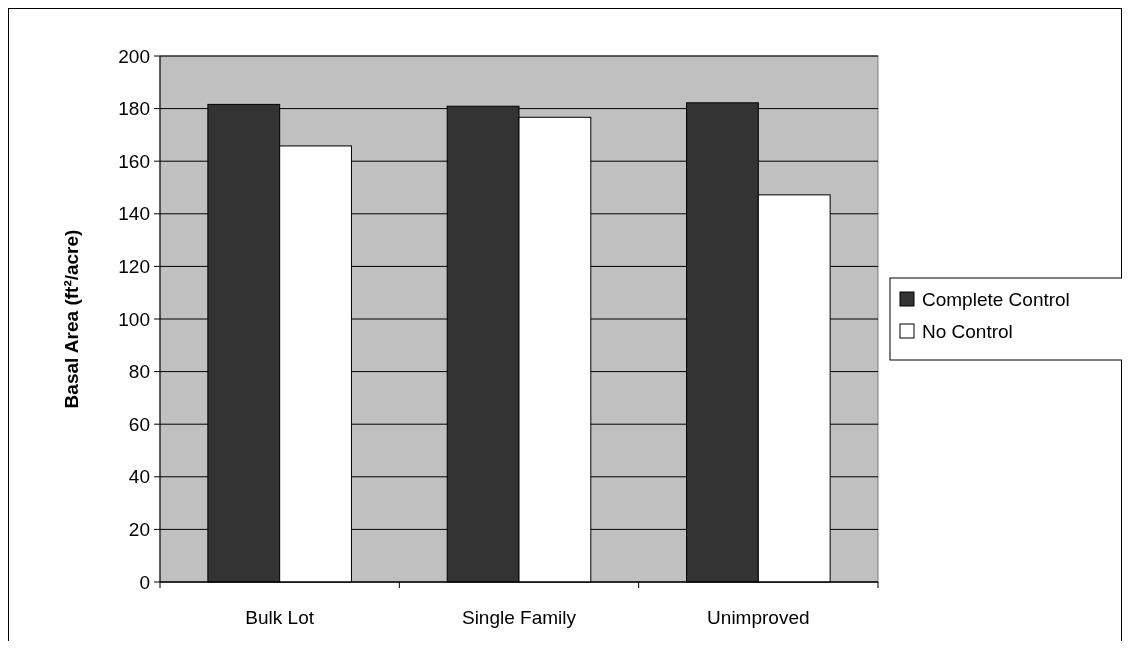  I want to click on y-tick-label: 180, so click(134, 109).